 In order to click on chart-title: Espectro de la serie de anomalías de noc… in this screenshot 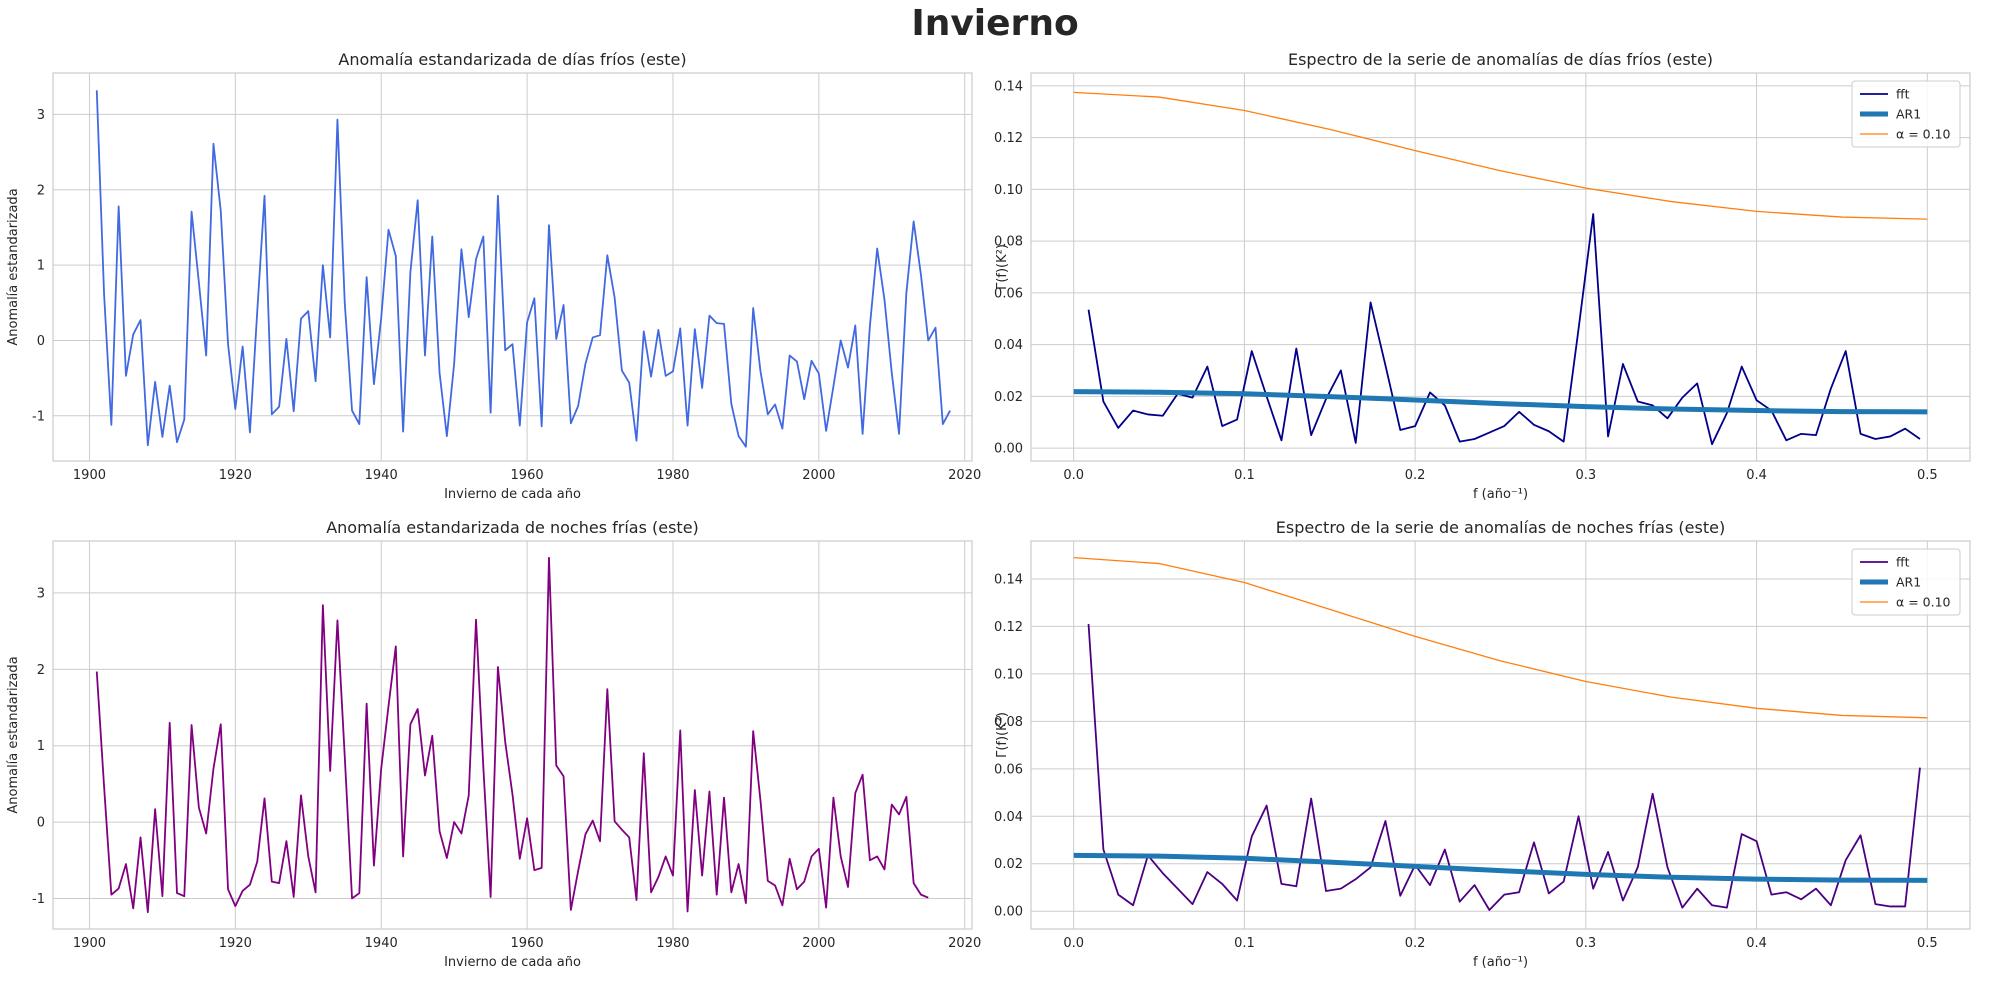, I will do `click(1500, 527)`.